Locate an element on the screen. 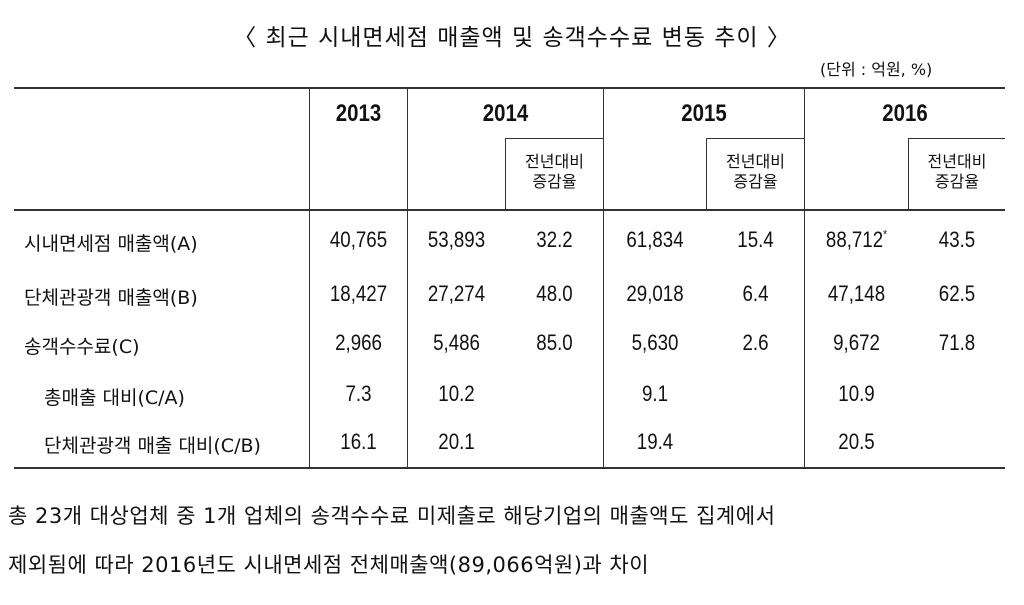  cell: 88,712* is located at coordinates (856, 239).